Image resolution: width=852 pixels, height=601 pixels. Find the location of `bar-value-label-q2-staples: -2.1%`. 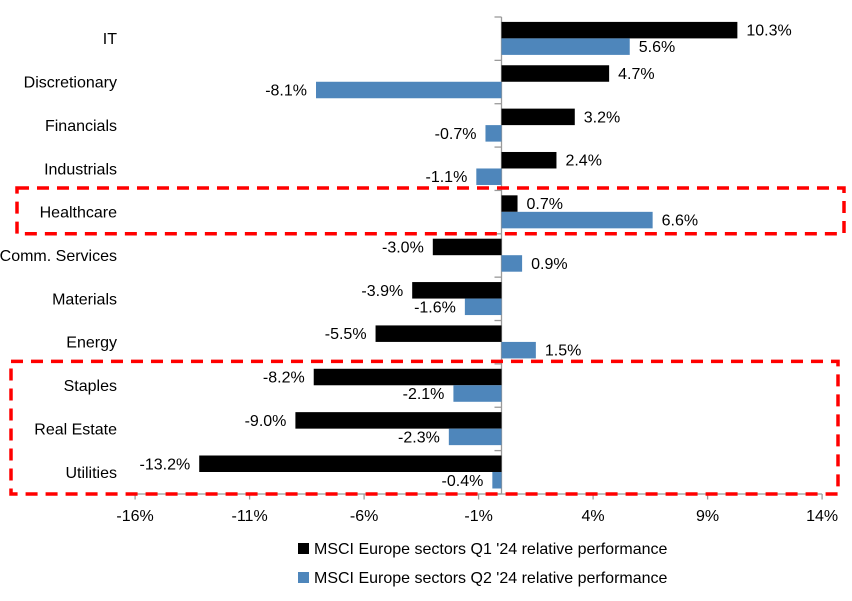

bar-value-label-q2-staples: -2.1% is located at coordinates (424, 394).